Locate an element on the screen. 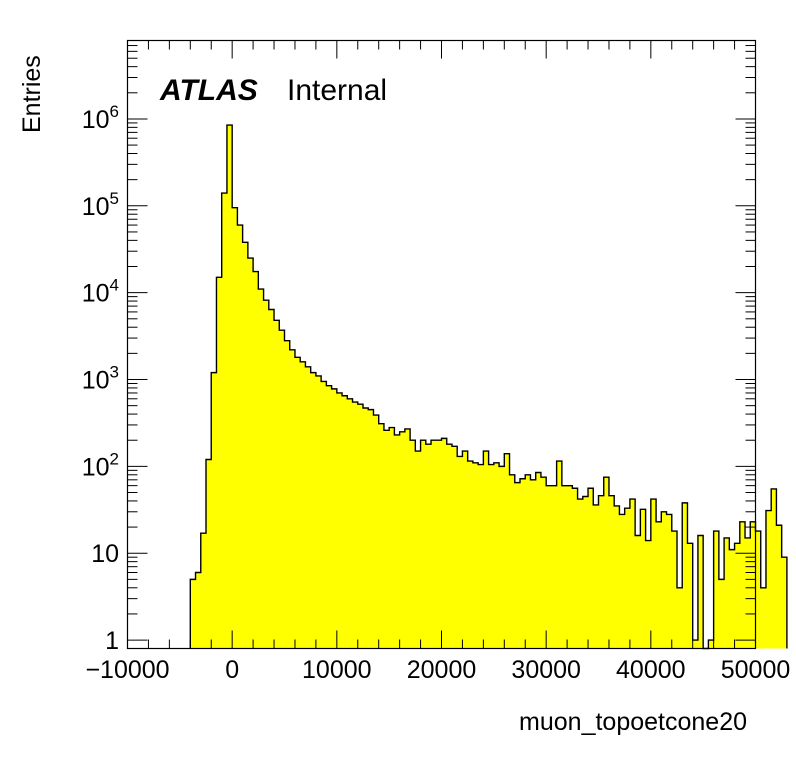 Image resolution: width=796 pixels, height=772 pixels. y-axis-title: Entries is located at coordinates (32, 94).